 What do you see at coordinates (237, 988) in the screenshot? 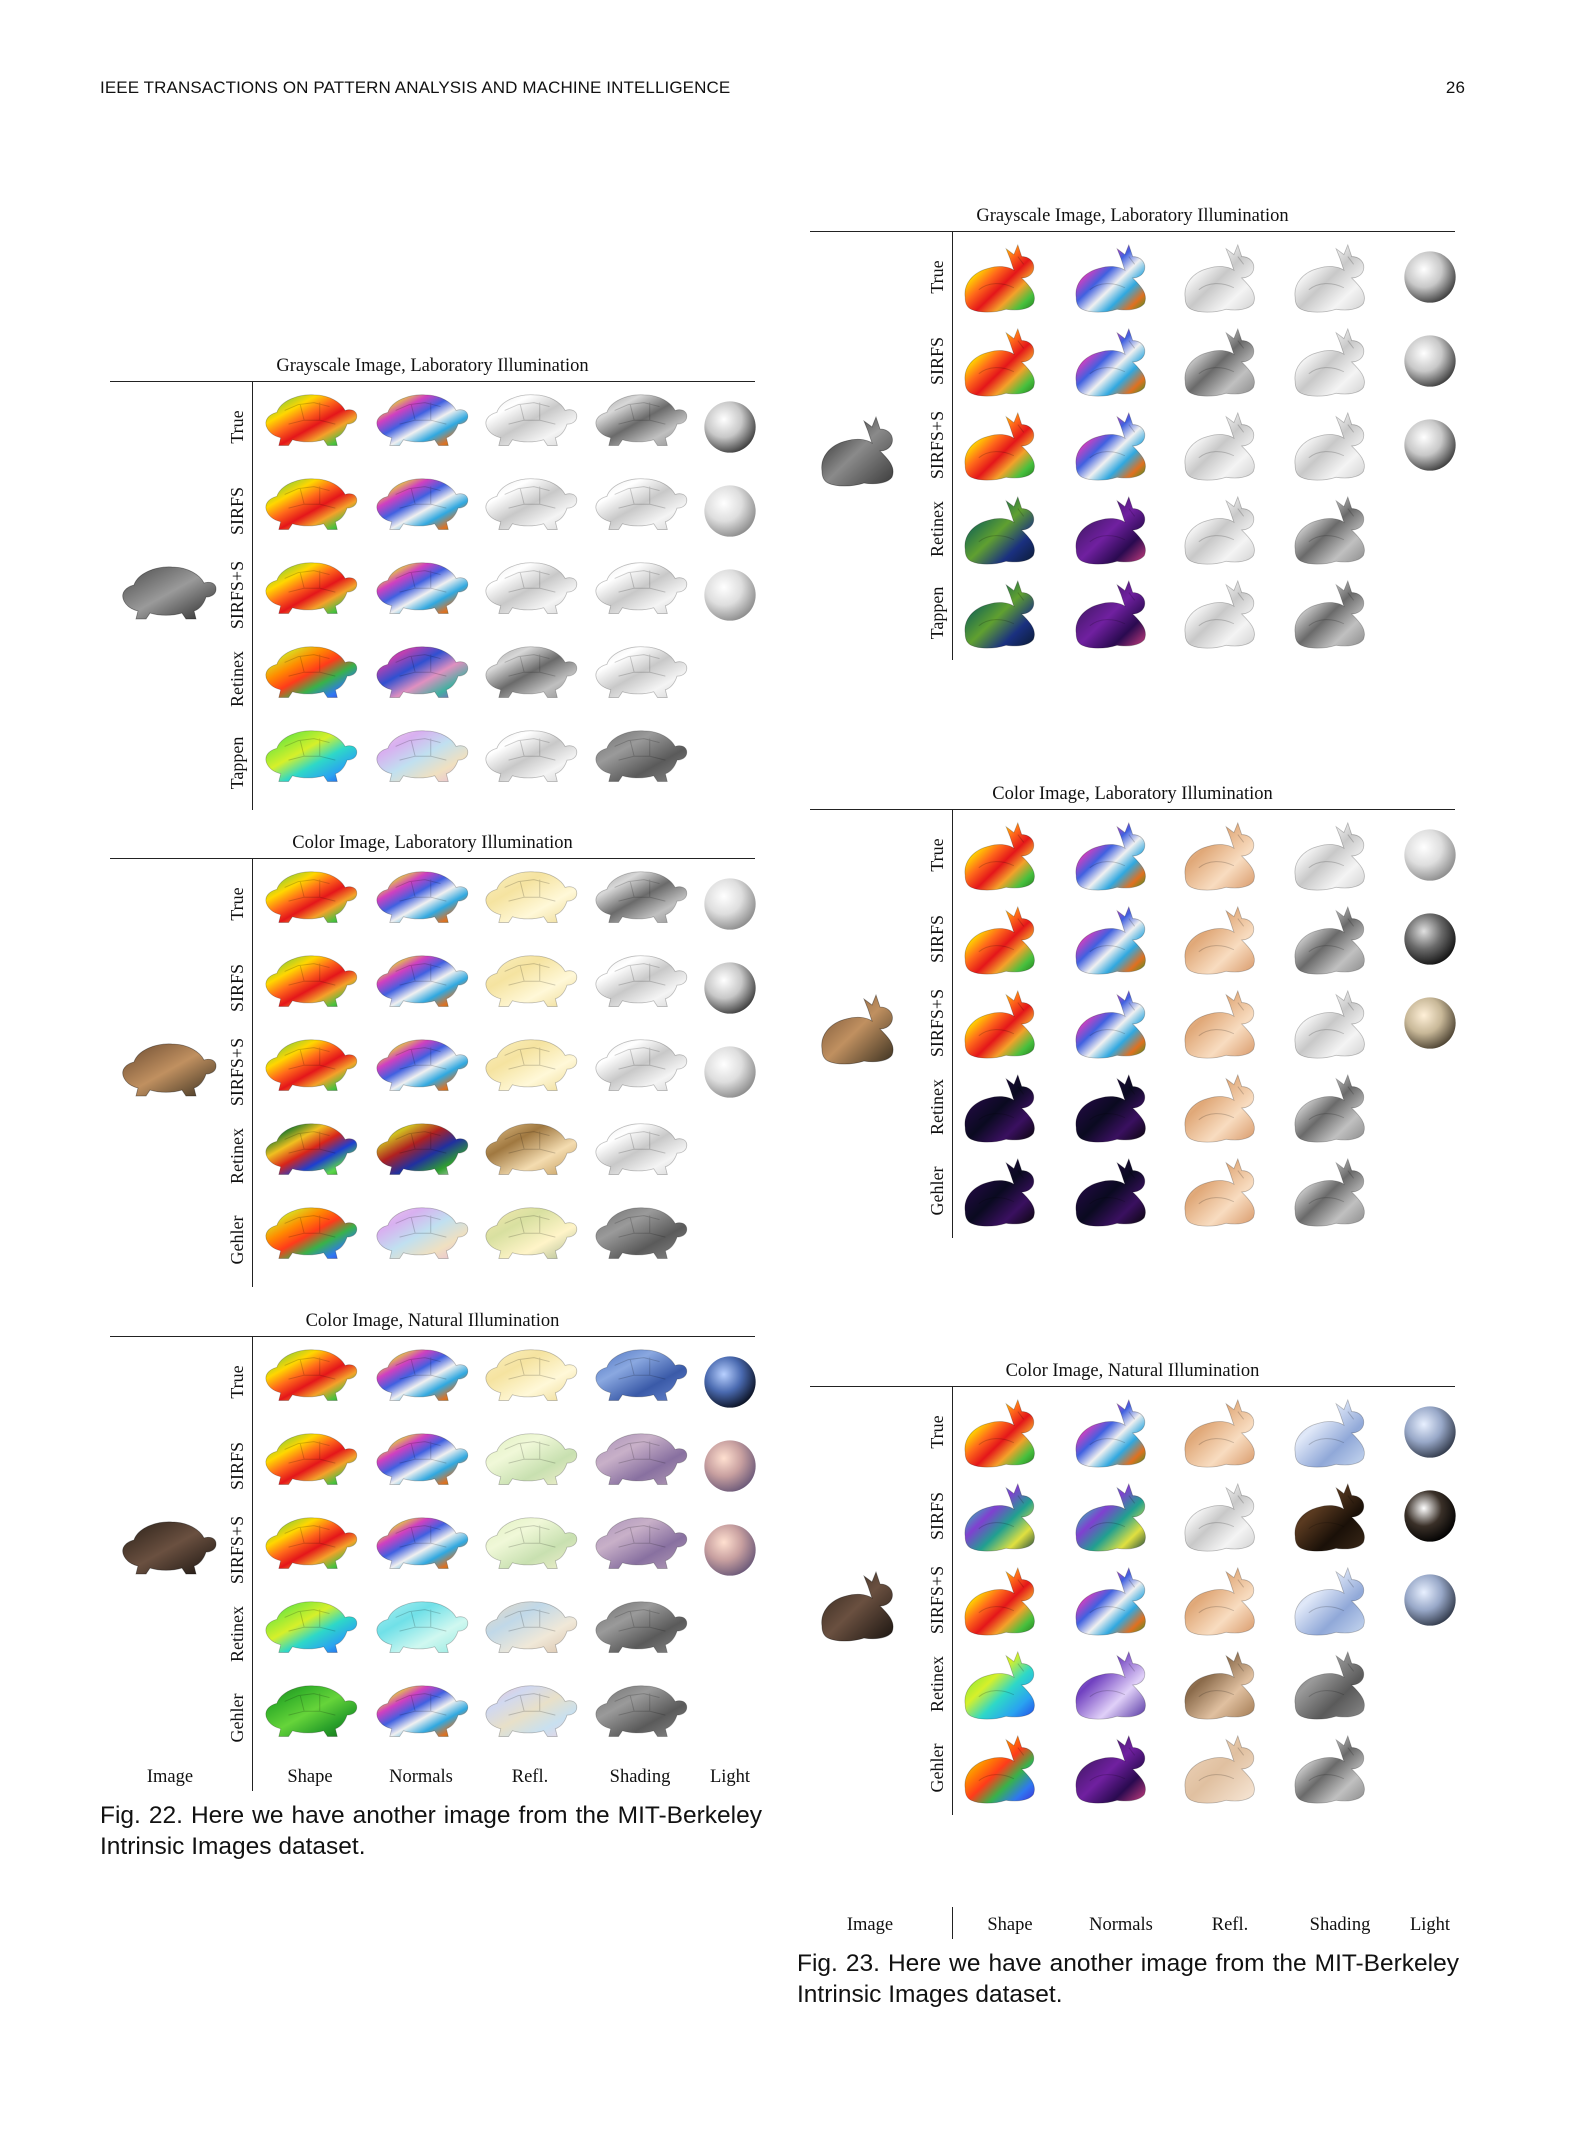
I see `method-label: SIRFS` at bounding box center [237, 988].